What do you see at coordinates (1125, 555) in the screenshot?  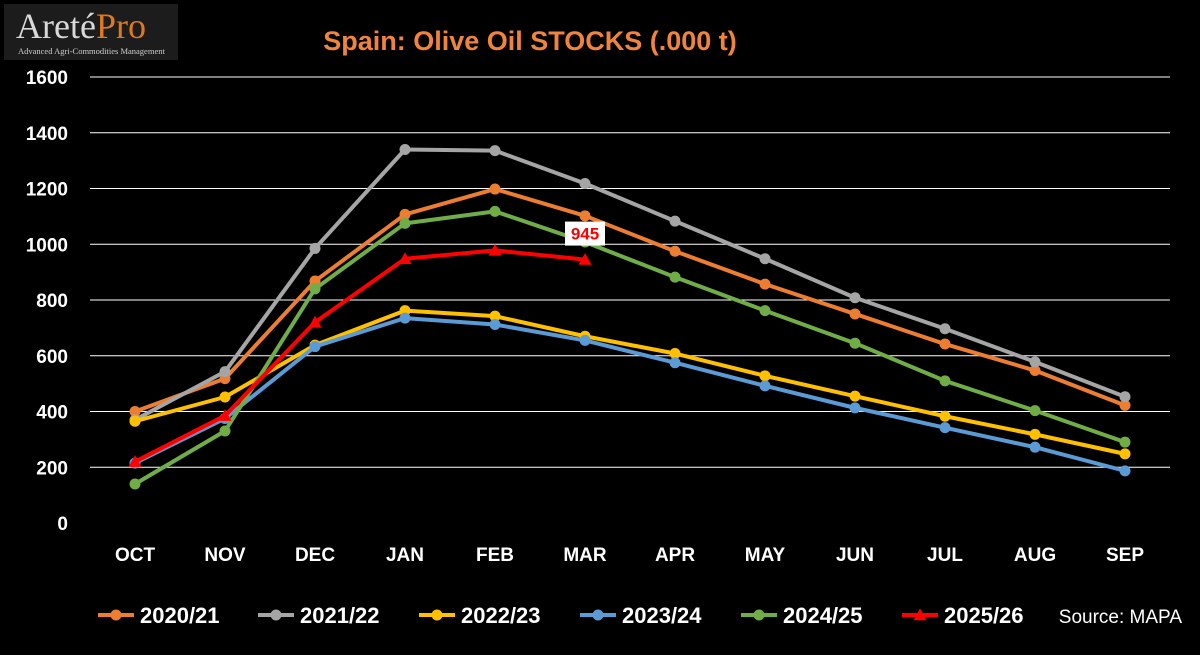 I see `x-tick-label-sep: SEP` at bounding box center [1125, 555].